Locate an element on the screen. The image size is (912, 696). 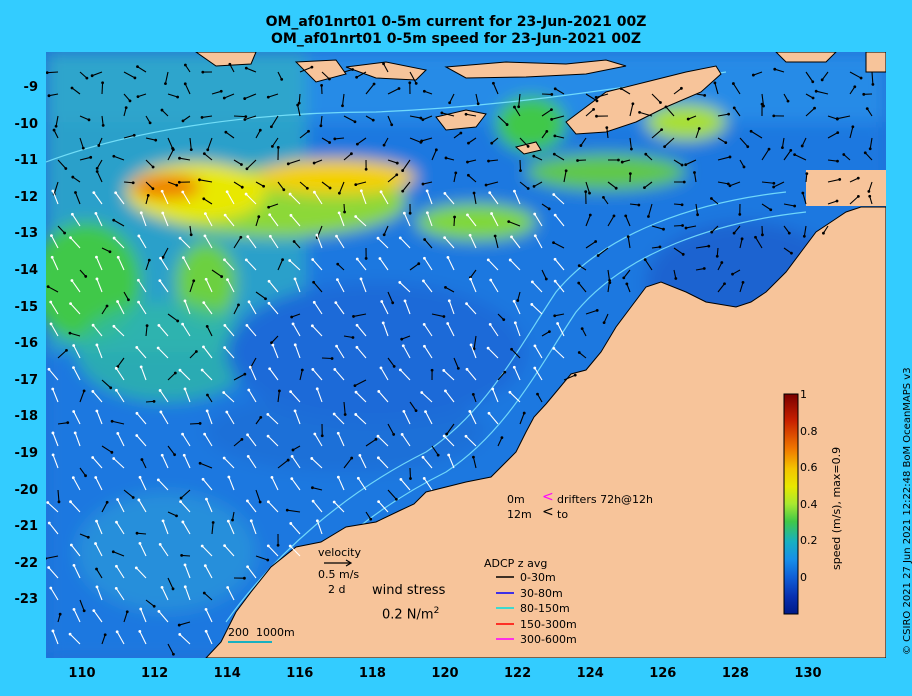
colorbar-title: speed (m/s), max=0.9 is located at coordinates (836, 508).